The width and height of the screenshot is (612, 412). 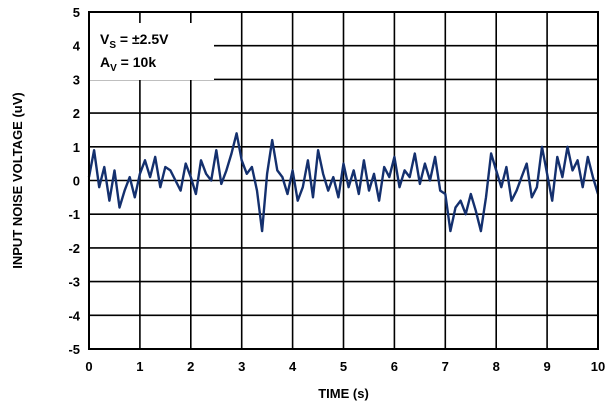 I want to click on x-tick-labels: 0 1 2 3 4 5 6 7 8 9 10, so click(x=345, y=366).